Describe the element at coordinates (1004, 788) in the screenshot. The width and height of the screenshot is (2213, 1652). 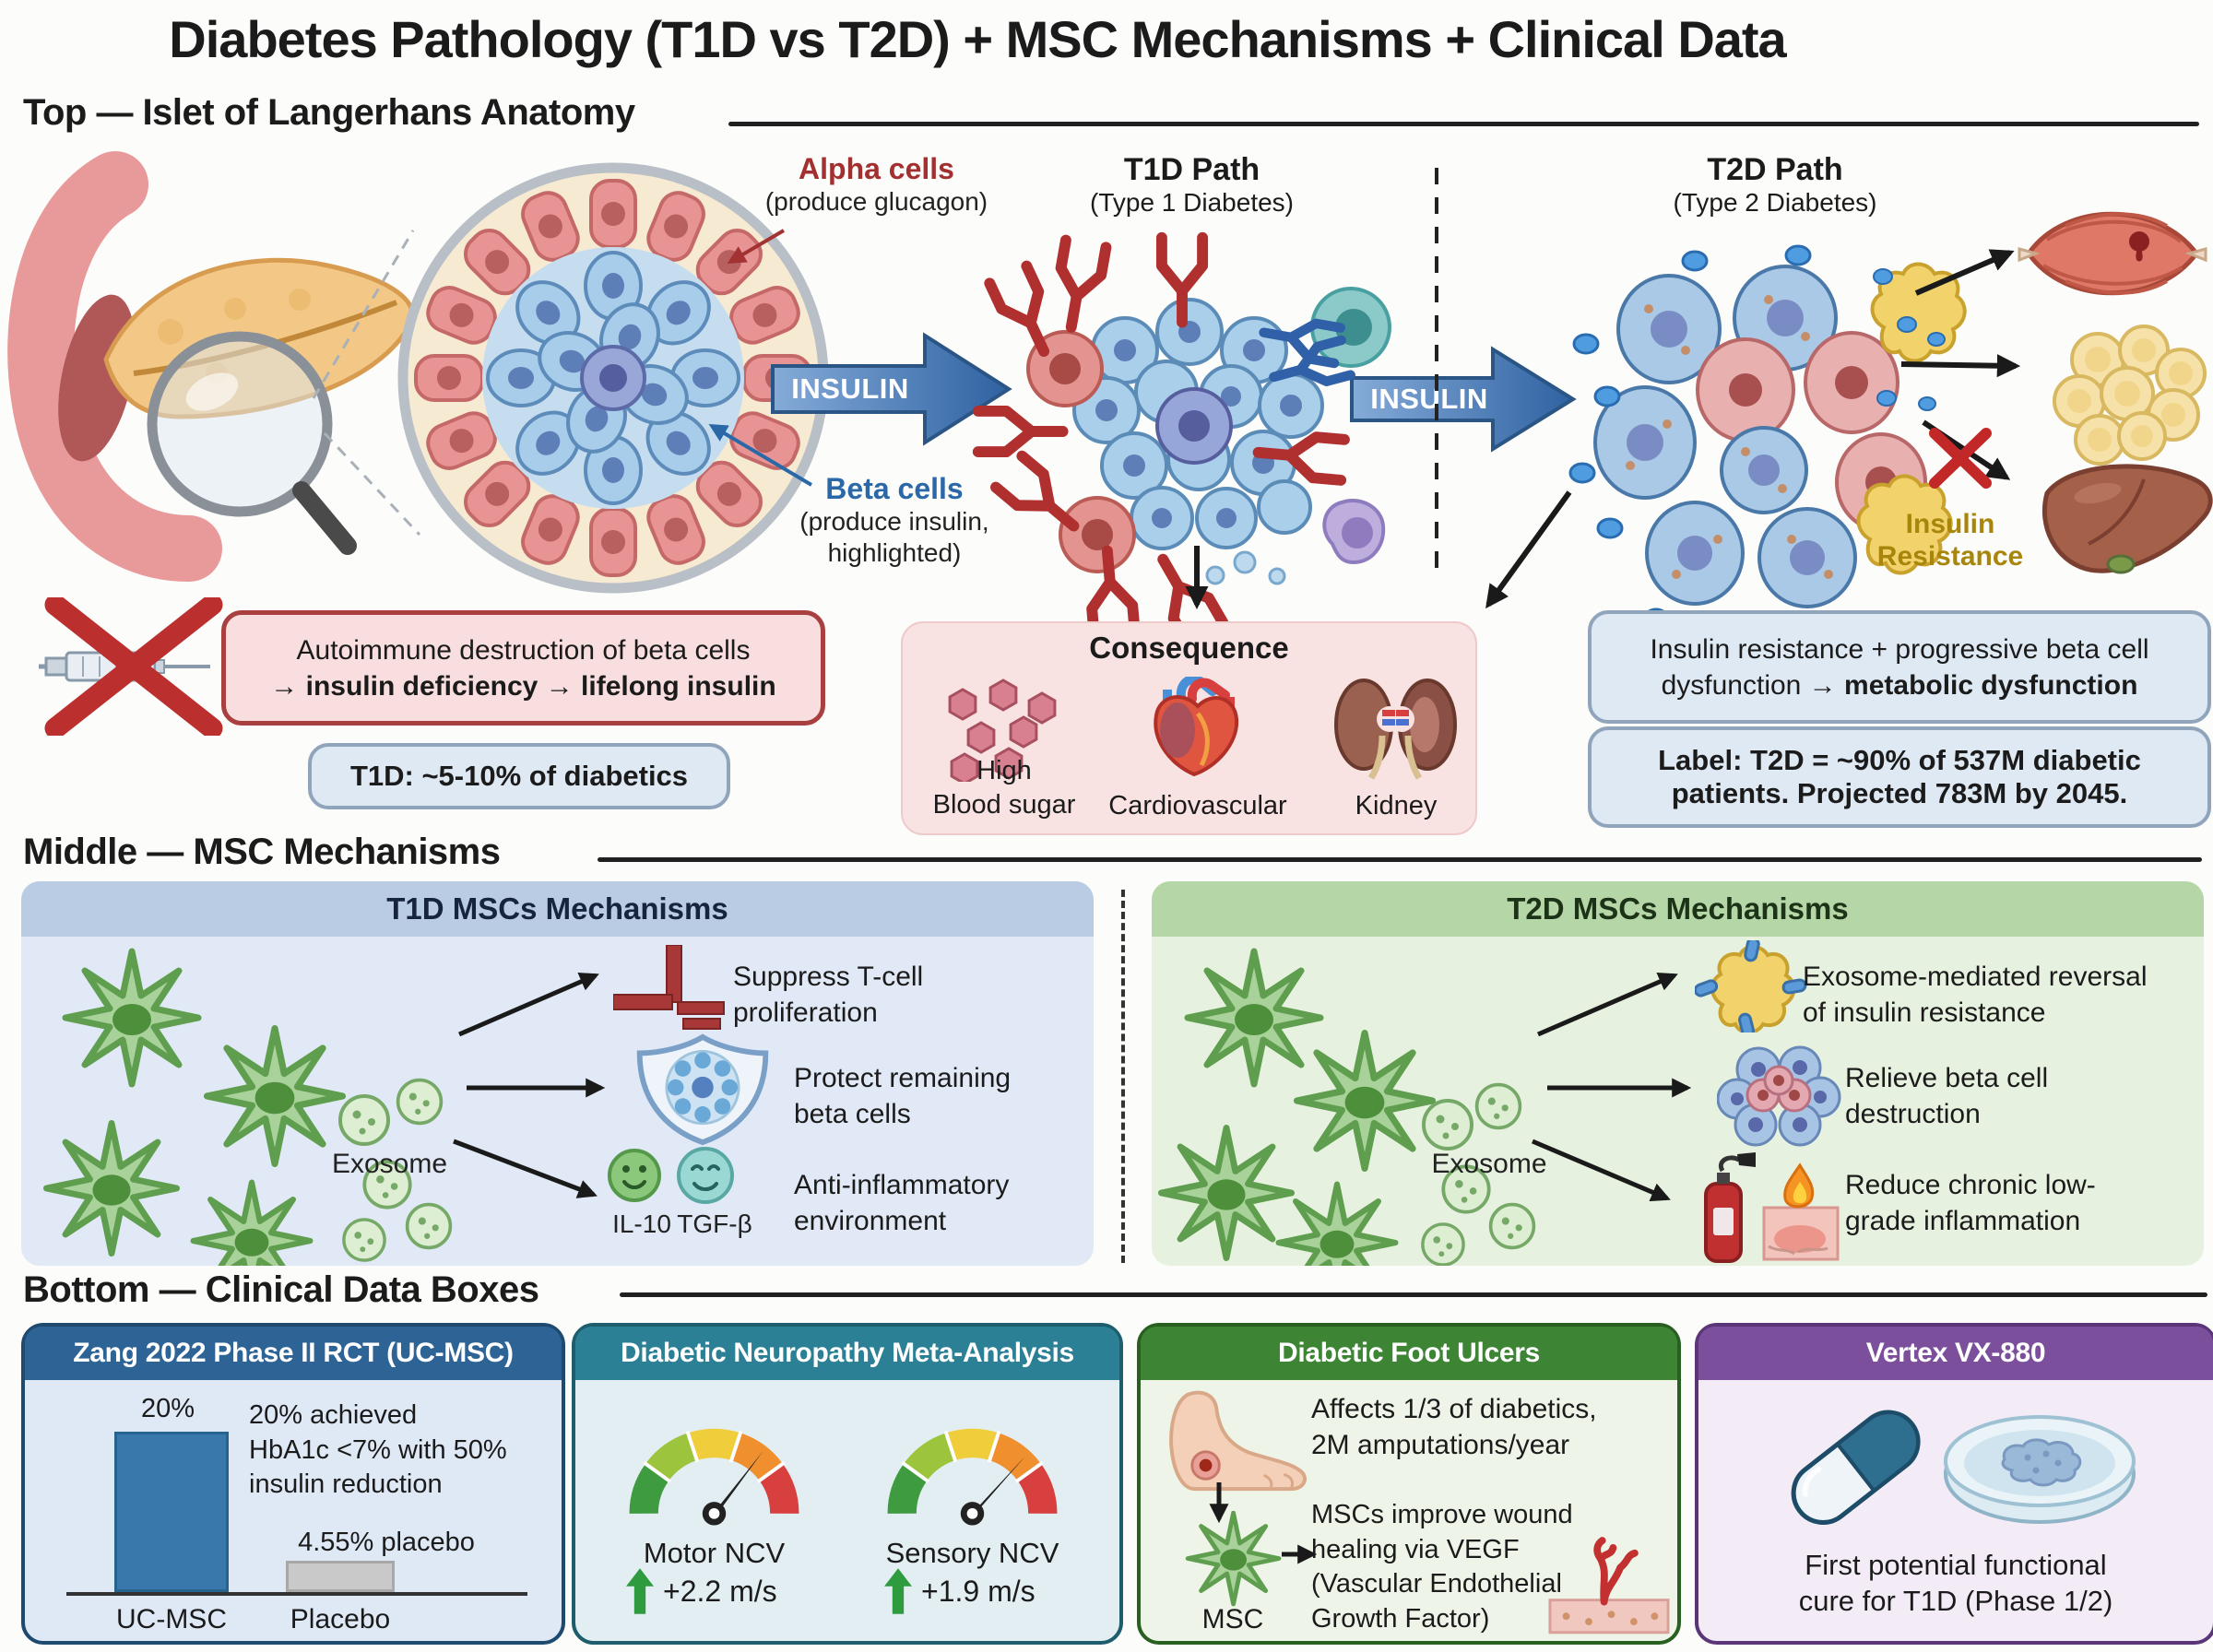
I see `blood-sugar-label: High Blood sugar` at that location.